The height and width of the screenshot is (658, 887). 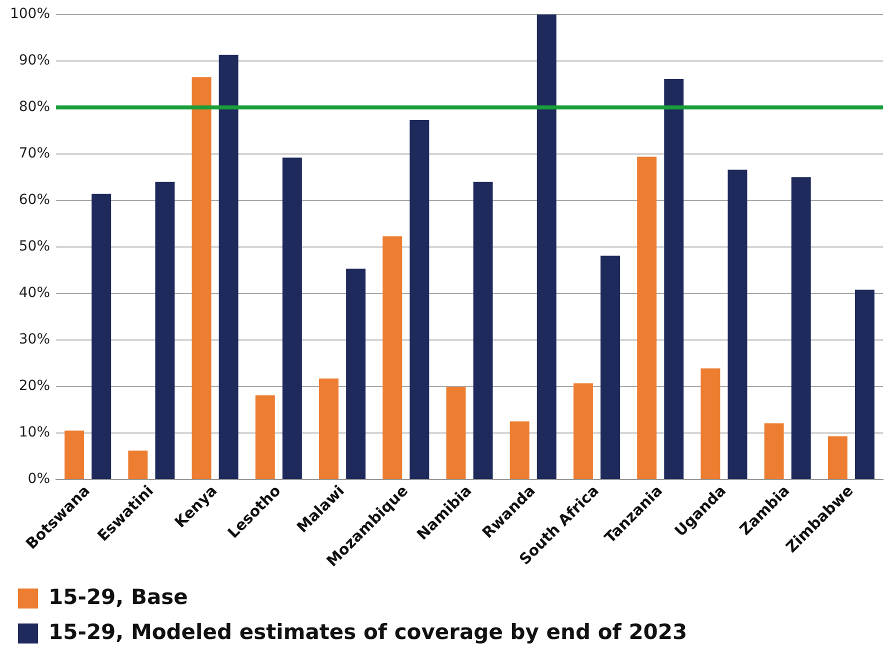 What do you see at coordinates (34, 293) in the screenshot?
I see `y-tick-label: 40%` at bounding box center [34, 293].